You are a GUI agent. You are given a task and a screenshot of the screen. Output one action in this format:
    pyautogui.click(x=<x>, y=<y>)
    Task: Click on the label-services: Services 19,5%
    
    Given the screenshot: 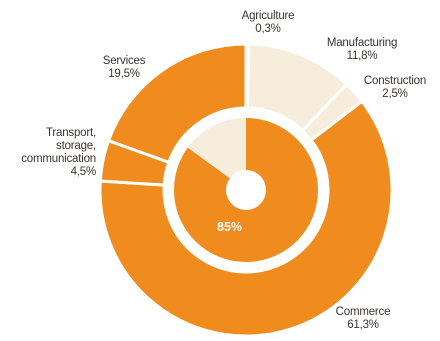 What is the action you would take?
    pyautogui.click(x=124, y=68)
    